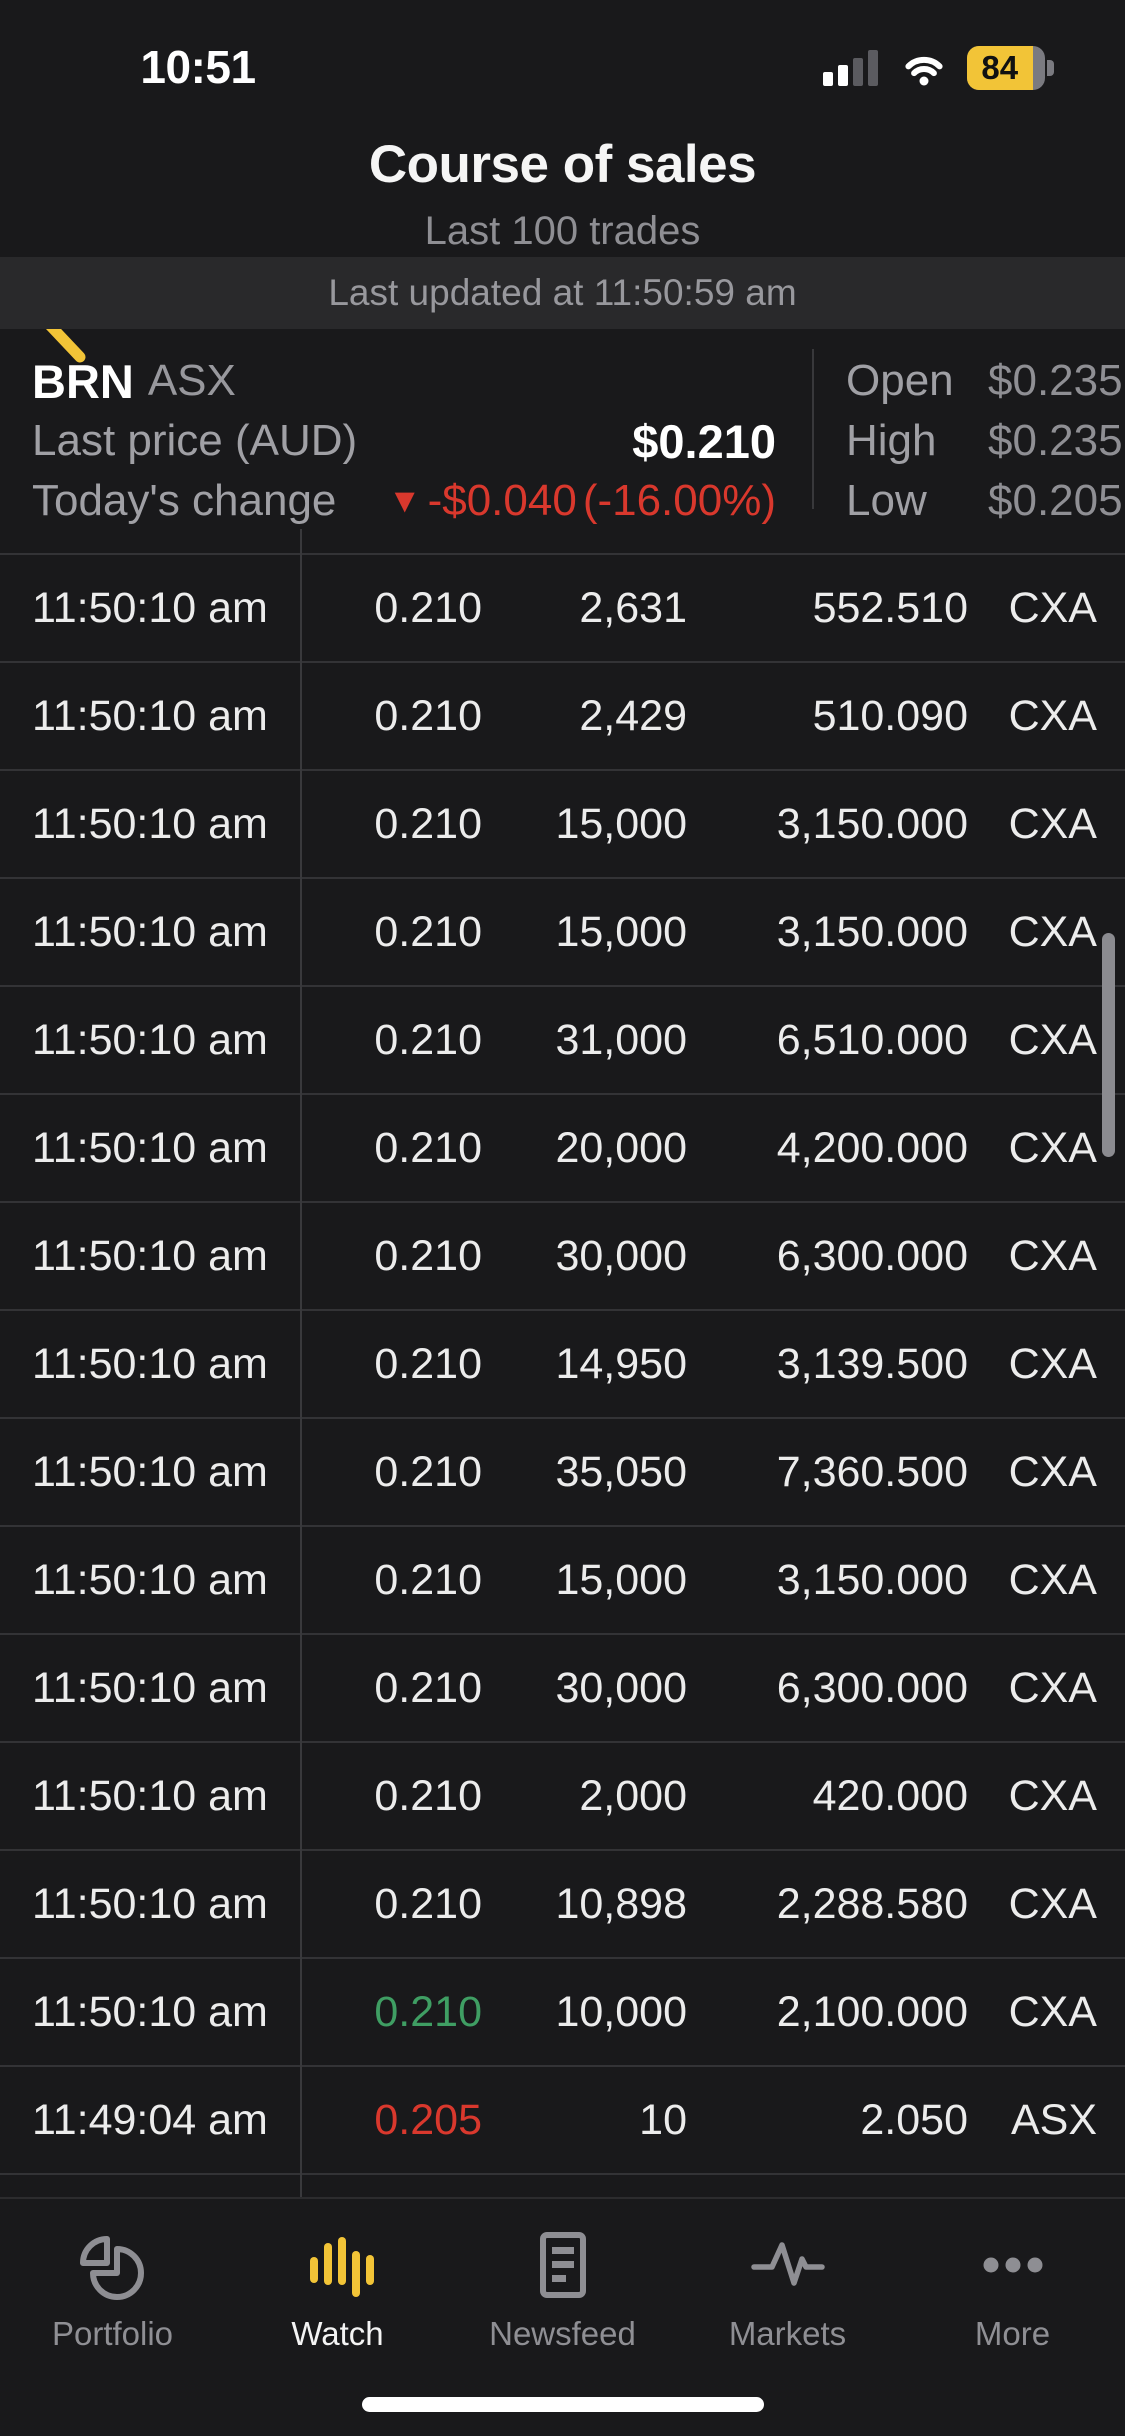  I want to click on volume-cell: 31,000, so click(621, 1039).